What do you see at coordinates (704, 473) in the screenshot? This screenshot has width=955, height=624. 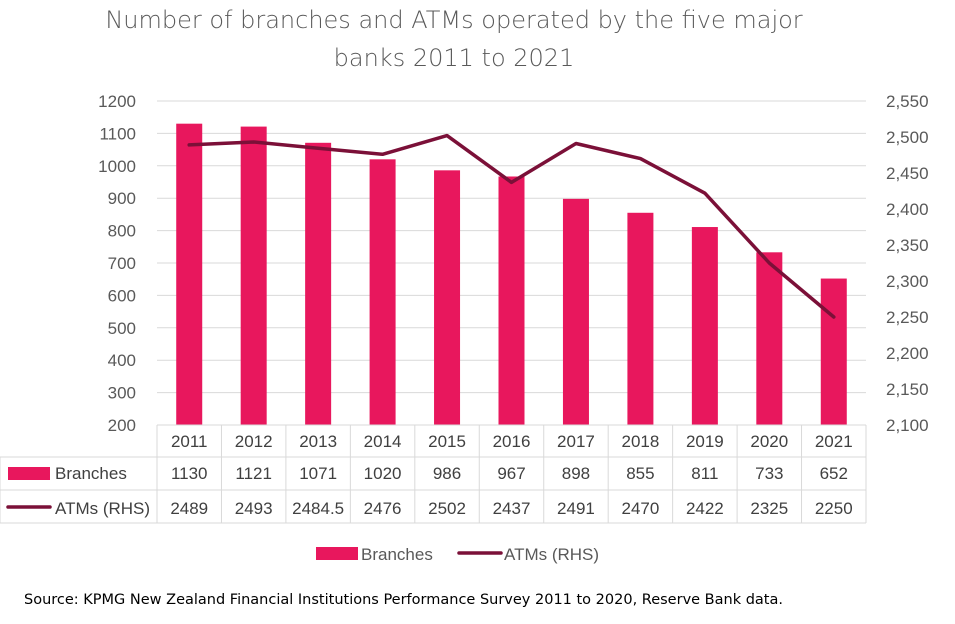 I see `table-value-branches: 811` at bounding box center [704, 473].